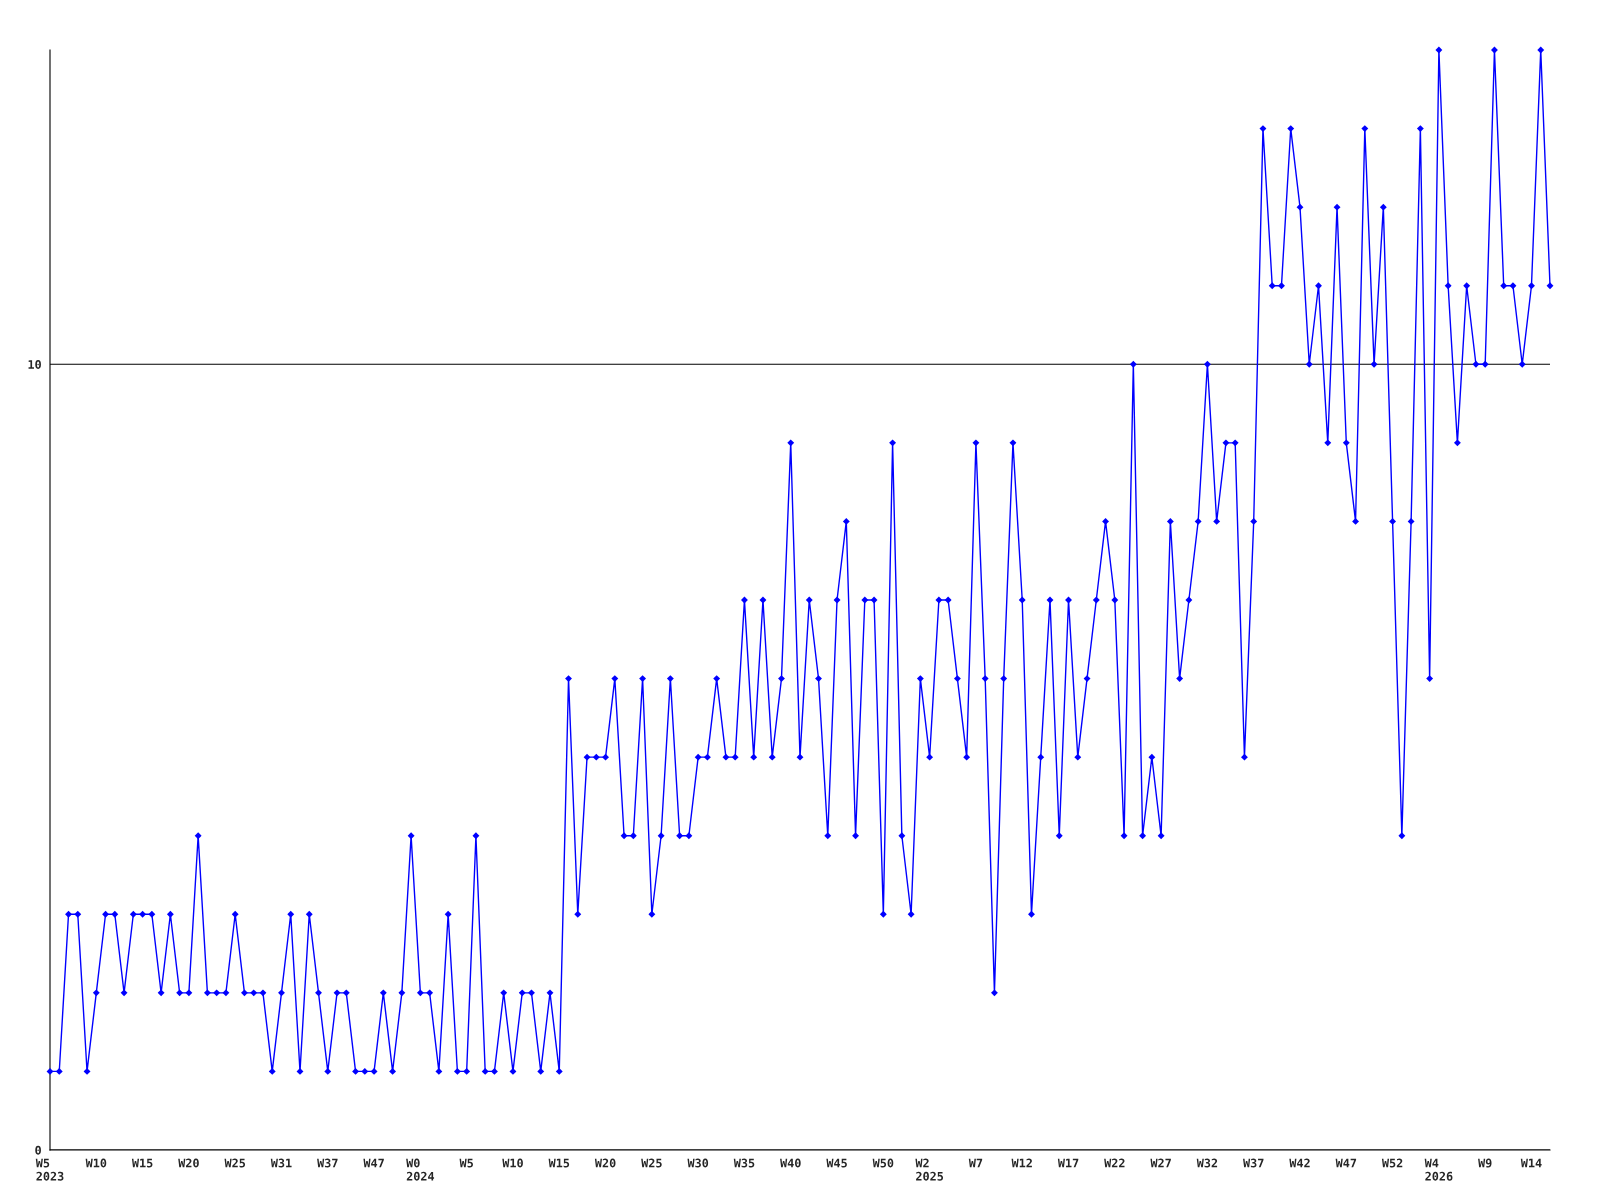 The height and width of the screenshot is (1200, 1600). What do you see at coordinates (1021, 1163) in the screenshot?
I see `x-tick-label: W12` at bounding box center [1021, 1163].